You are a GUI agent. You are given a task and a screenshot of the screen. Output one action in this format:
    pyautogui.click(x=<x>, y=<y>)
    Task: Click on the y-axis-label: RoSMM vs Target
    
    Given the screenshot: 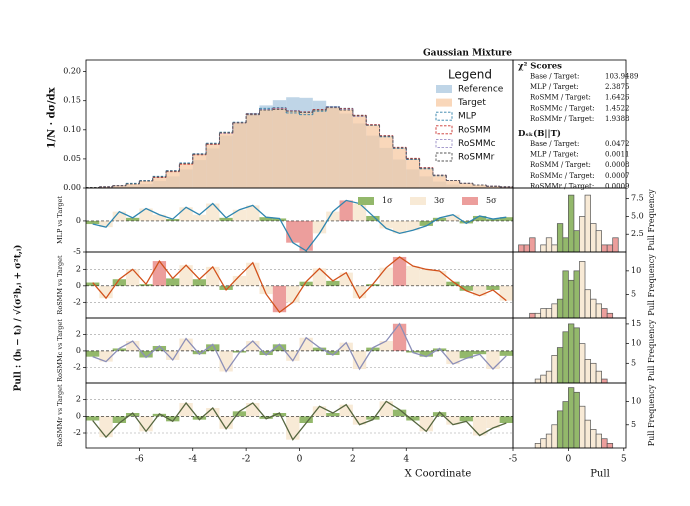 What is the action you would take?
    pyautogui.click(x=60, y=285)
    